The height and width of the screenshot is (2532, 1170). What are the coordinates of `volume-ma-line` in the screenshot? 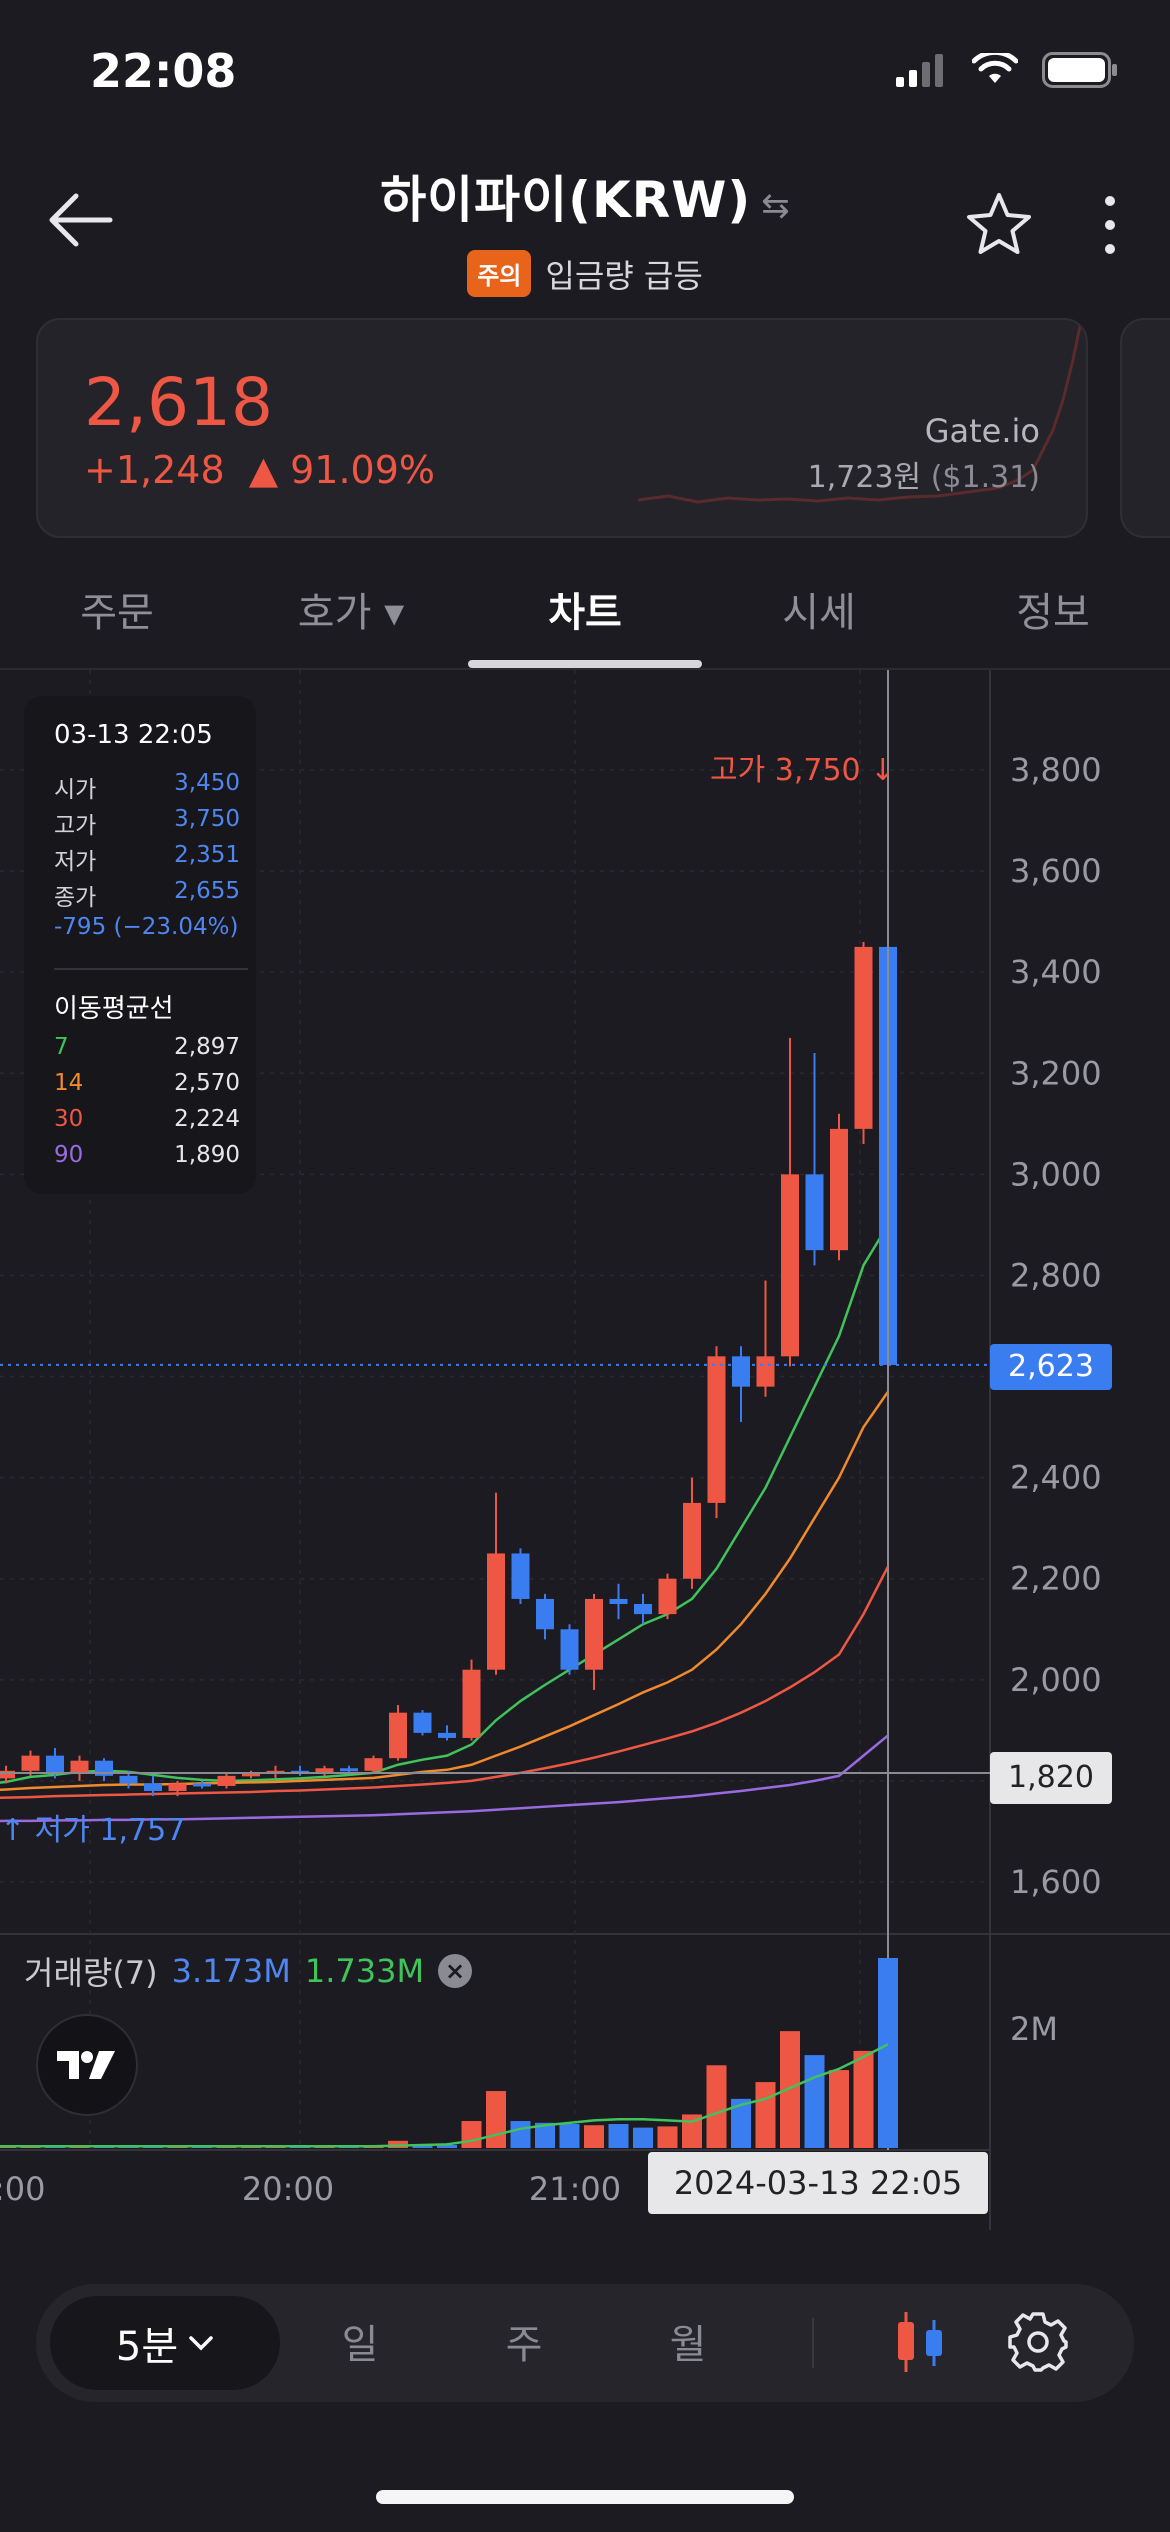 It's located at (444, 2095).